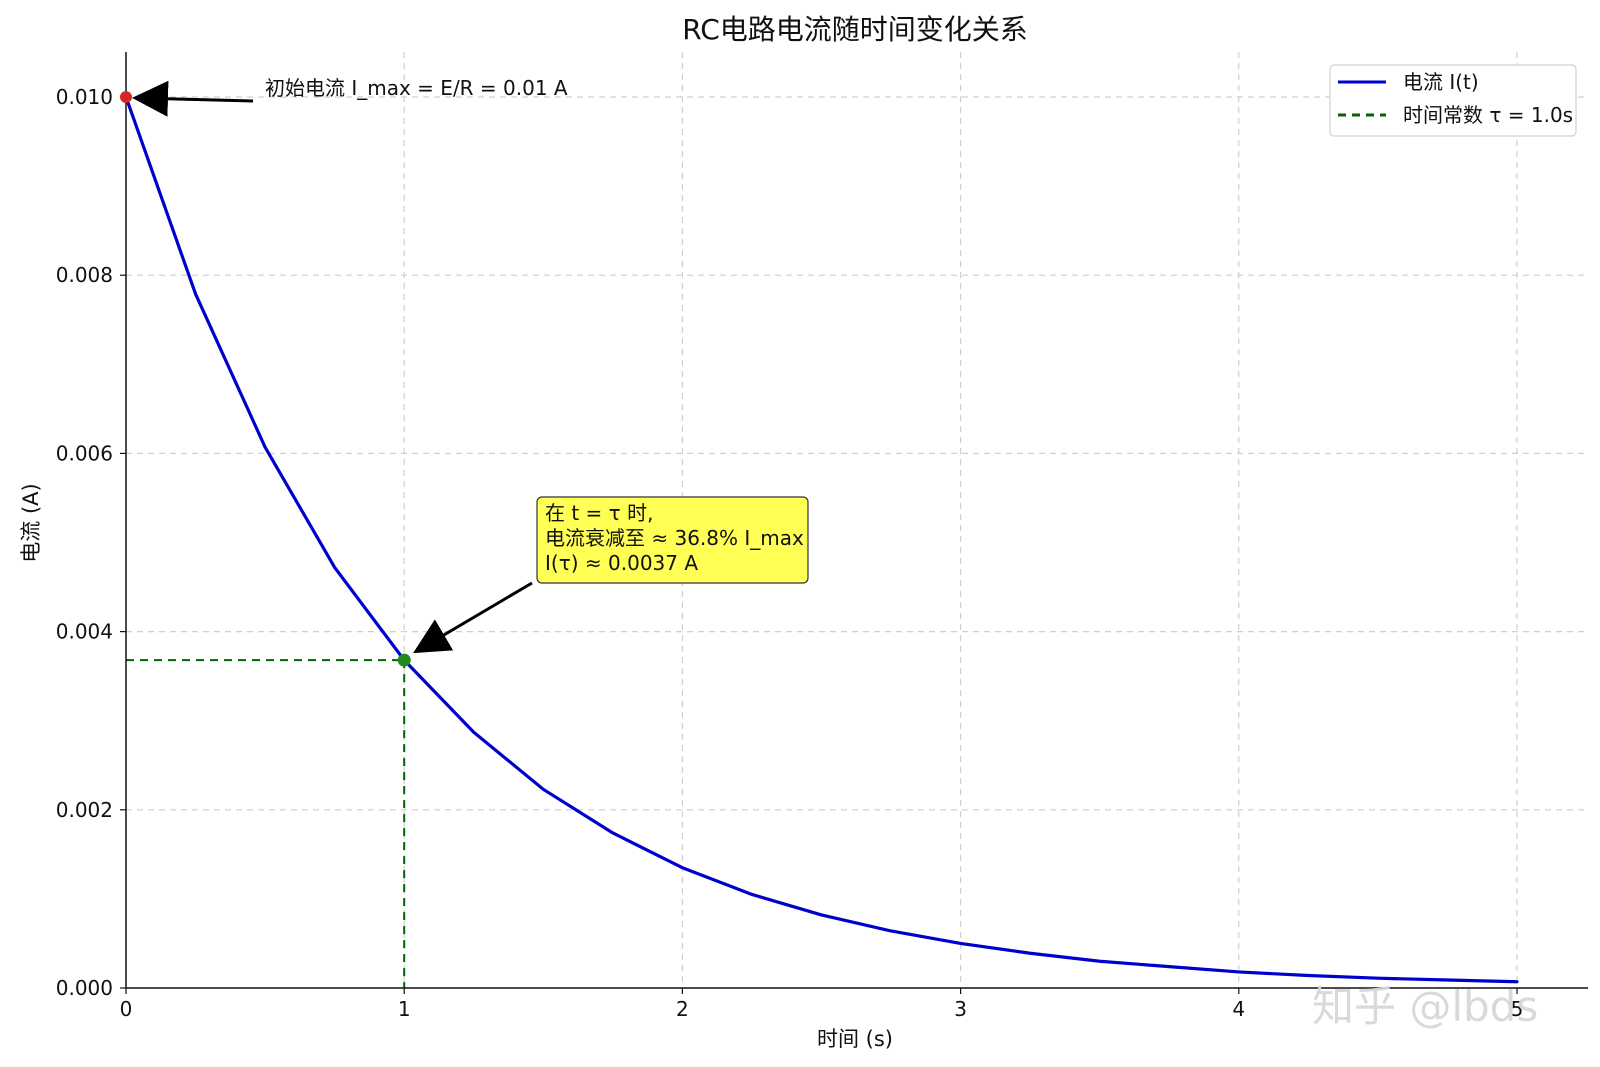 The height and width of the screenshot is (1067, 1600). I want to click on x-tick-label-1: 1, so click(404, 1009).